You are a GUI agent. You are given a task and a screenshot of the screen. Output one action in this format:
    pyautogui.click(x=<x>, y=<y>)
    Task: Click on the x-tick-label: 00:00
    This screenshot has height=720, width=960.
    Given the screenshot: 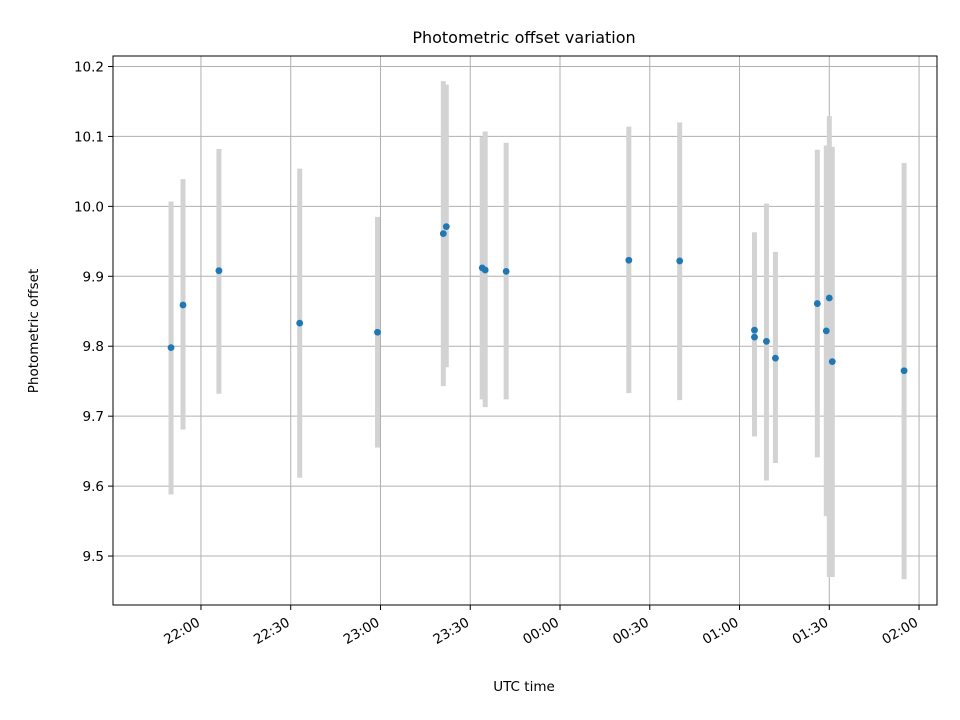 What is the action you would take?
    pyautogui.click(x=541, y=631)
    